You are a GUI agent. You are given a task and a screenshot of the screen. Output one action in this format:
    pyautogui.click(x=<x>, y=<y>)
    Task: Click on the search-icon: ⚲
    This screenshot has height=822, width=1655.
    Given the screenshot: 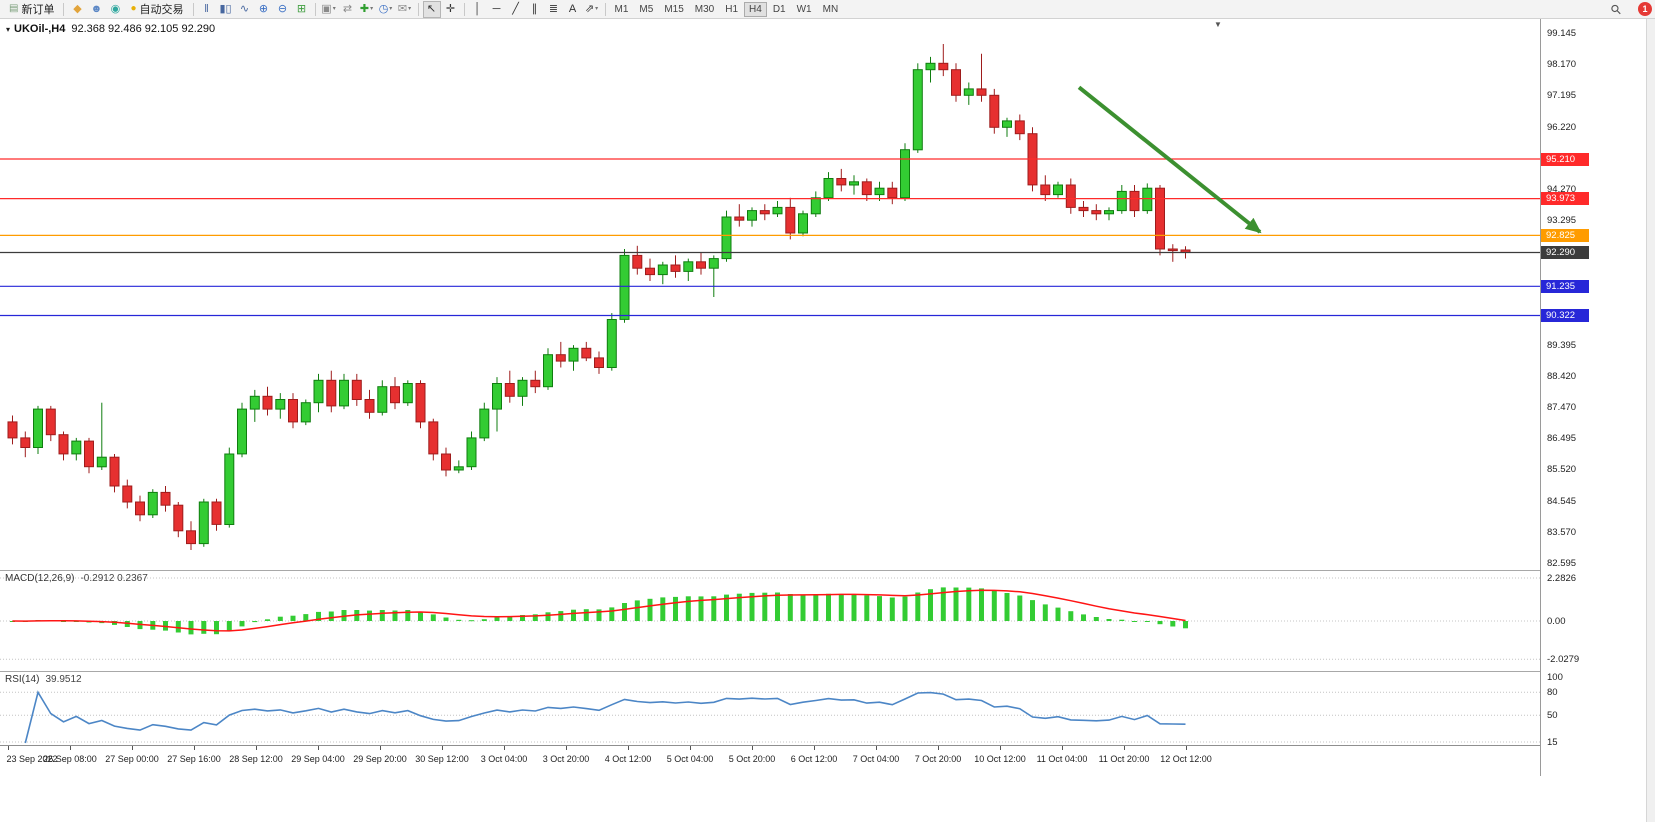 What is the action you would take?
    pyautogui.click(x=1616, y=9)
    